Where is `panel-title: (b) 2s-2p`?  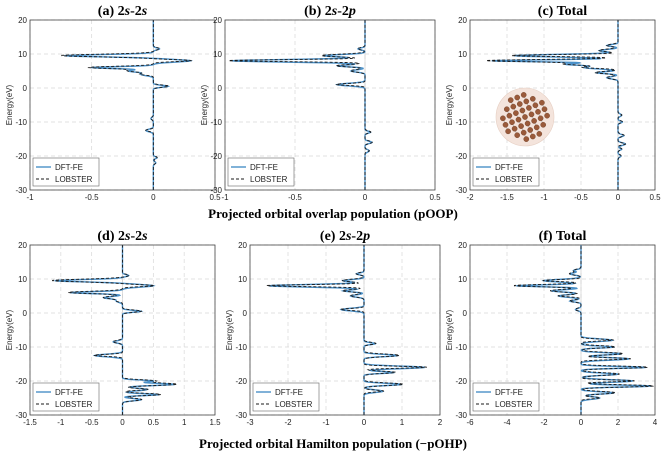 panel-title: (b) 2s-2p is located at coordinates (330, 11).